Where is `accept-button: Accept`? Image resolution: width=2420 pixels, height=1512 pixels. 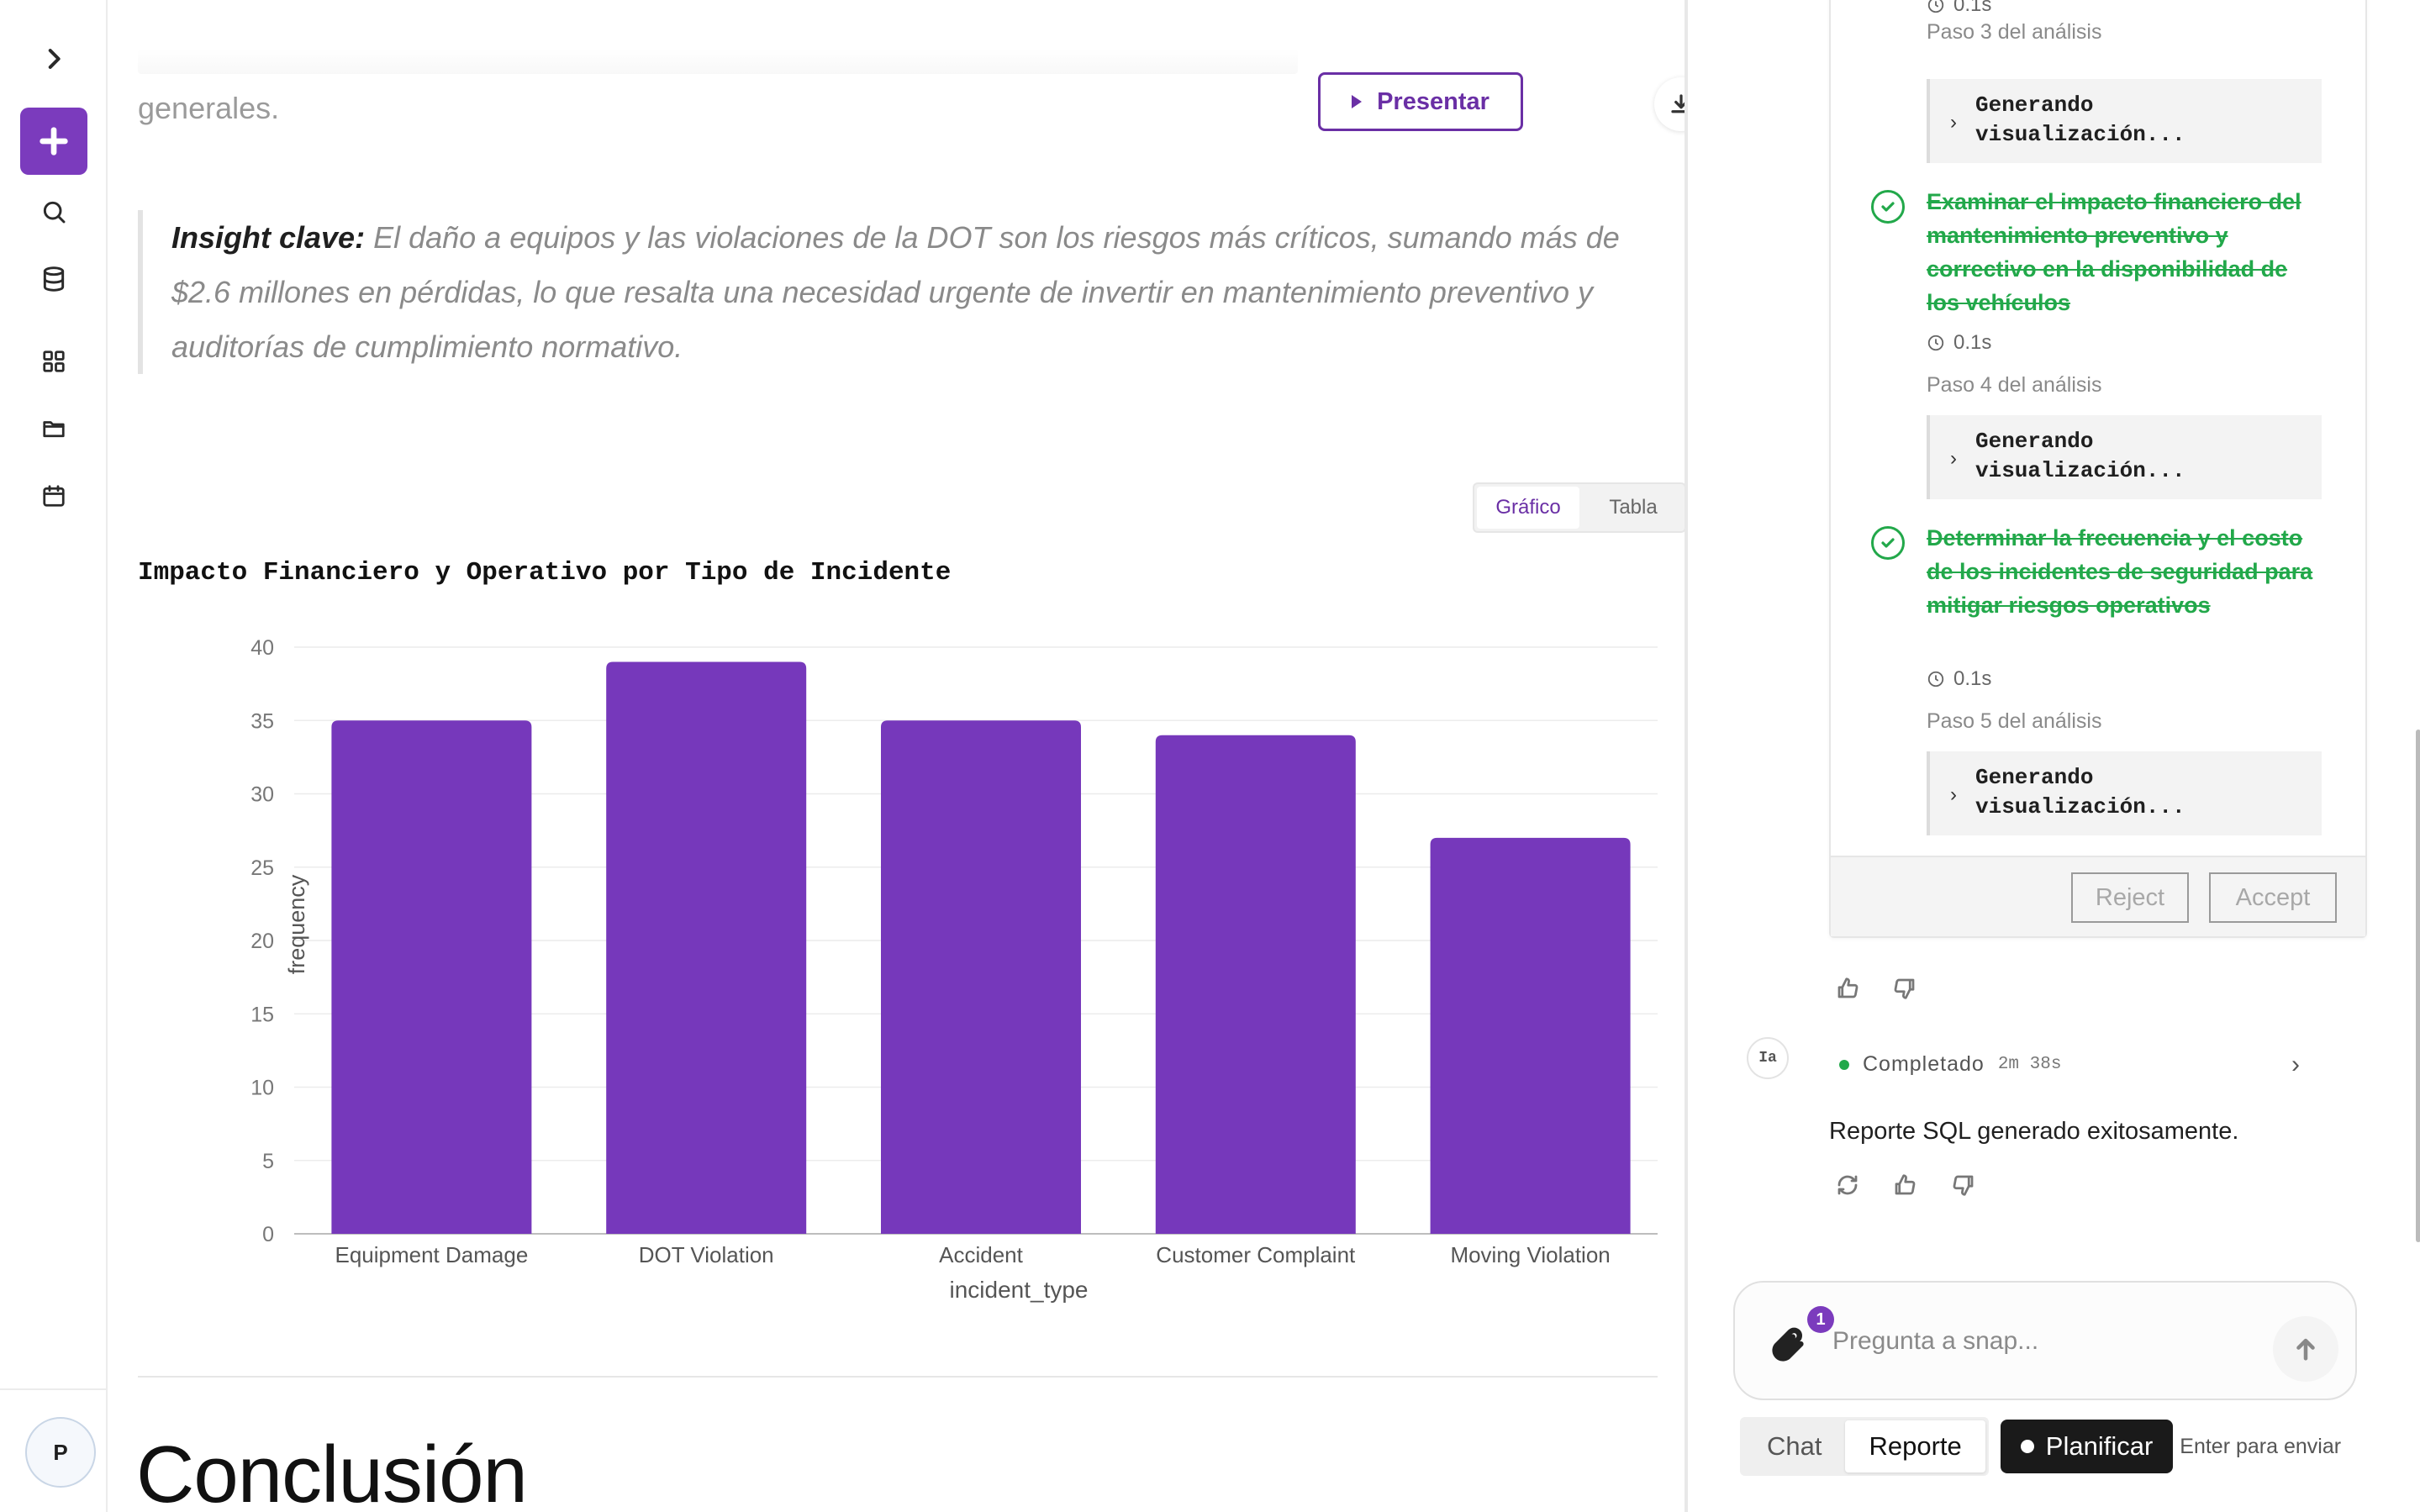 accept-button: Accept is located at coordinates (2273, 897).